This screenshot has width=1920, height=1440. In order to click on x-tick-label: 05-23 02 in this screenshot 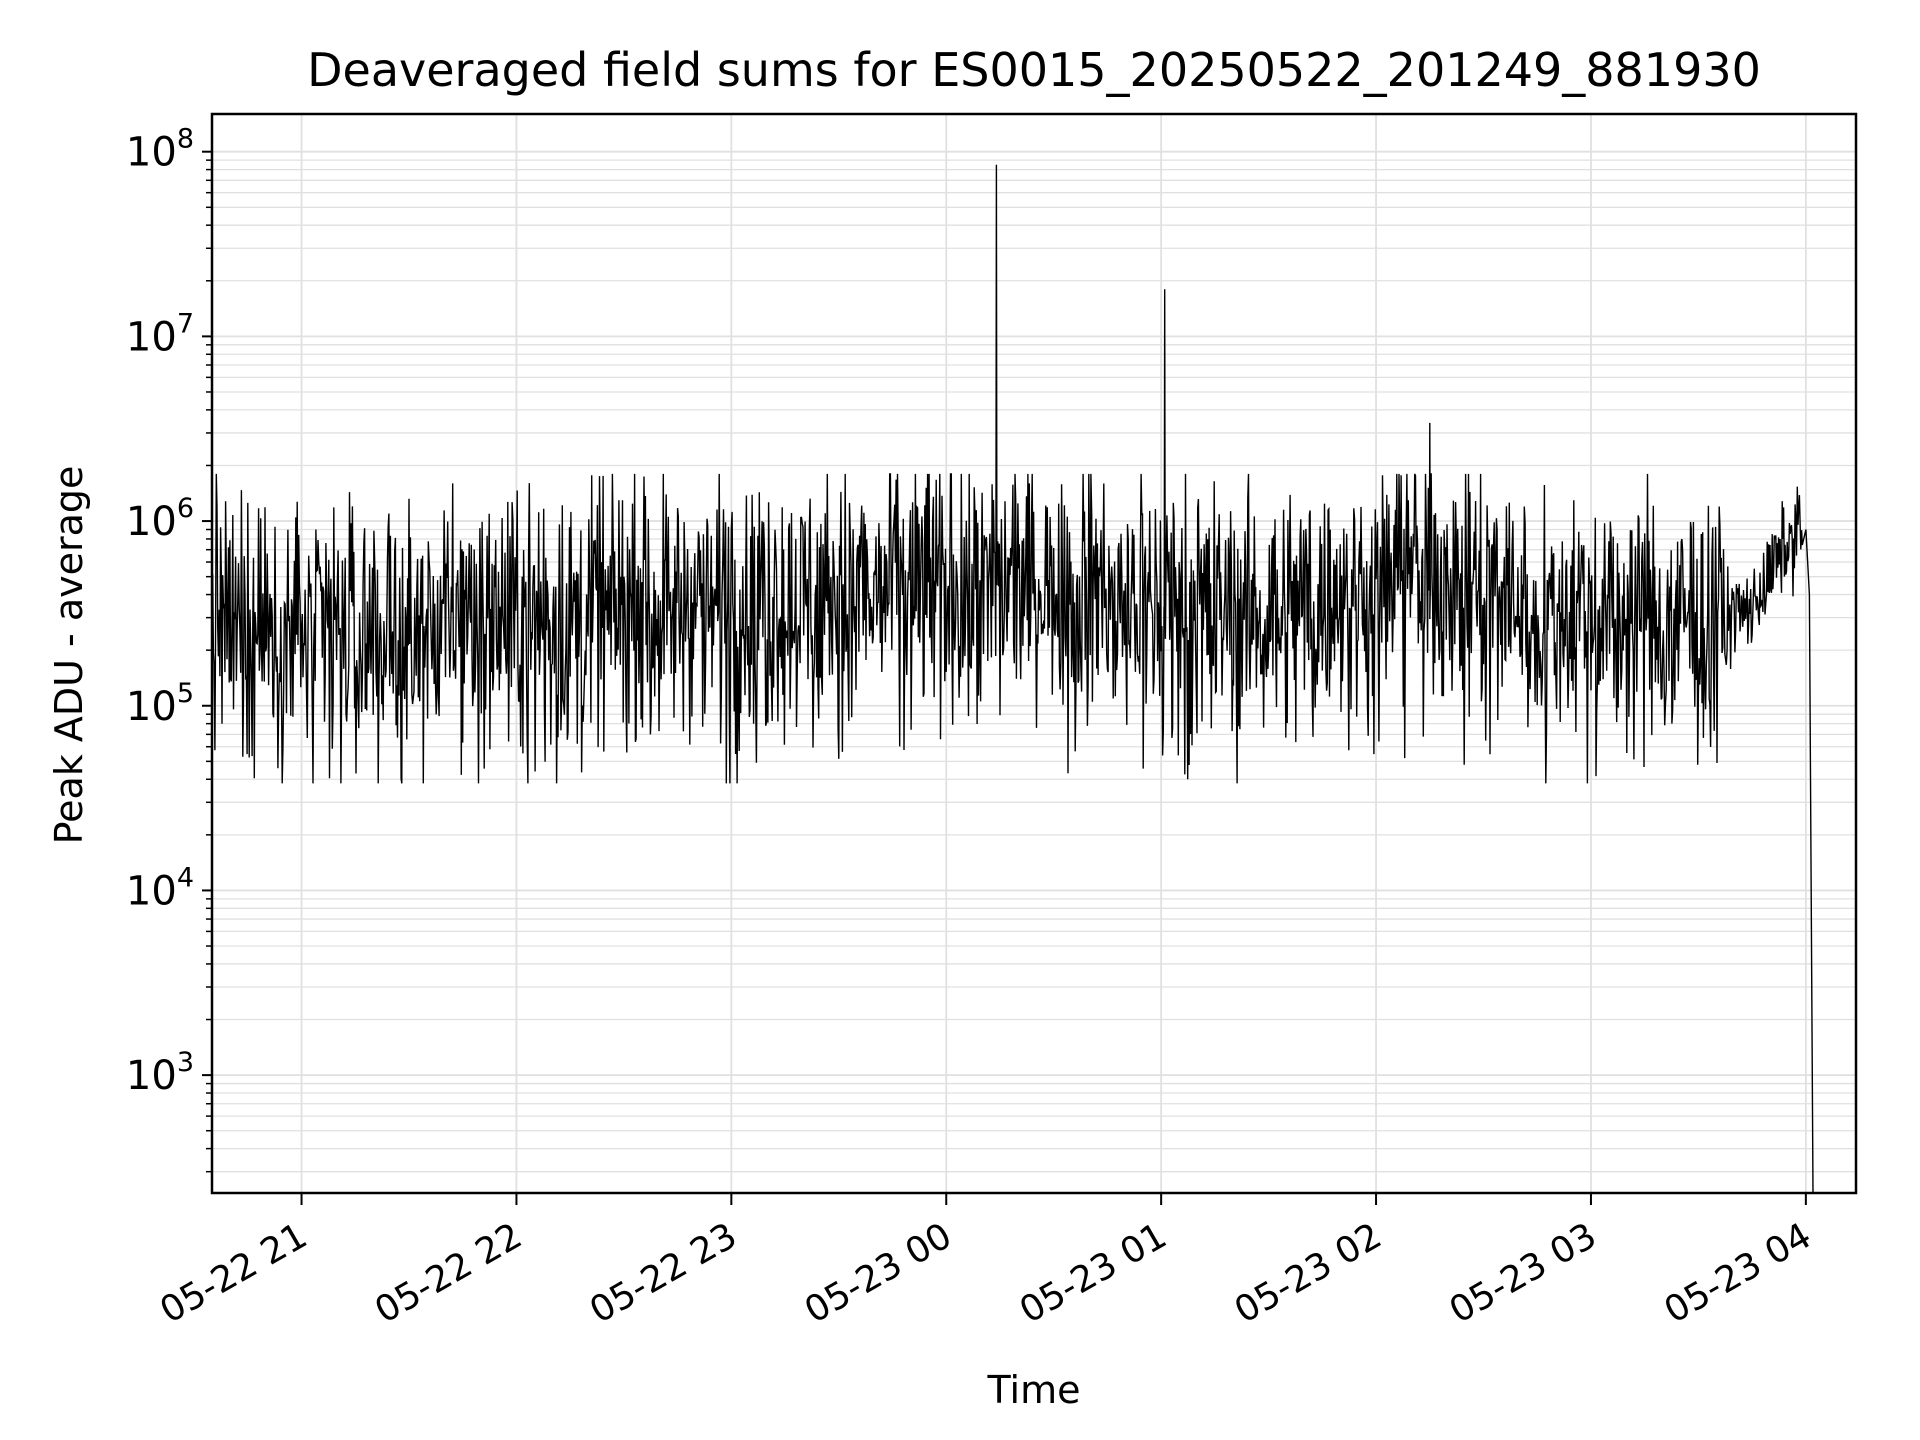, I will do `click(1308, 1273)`.